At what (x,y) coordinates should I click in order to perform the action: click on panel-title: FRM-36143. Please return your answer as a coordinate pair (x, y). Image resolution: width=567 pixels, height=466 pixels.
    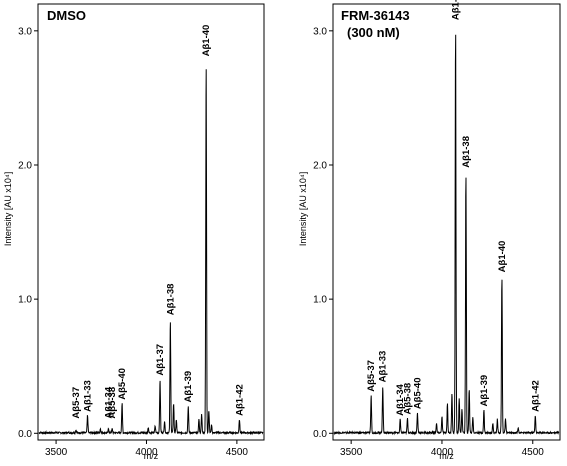
    Looking at the image, I should click on (375, 15).